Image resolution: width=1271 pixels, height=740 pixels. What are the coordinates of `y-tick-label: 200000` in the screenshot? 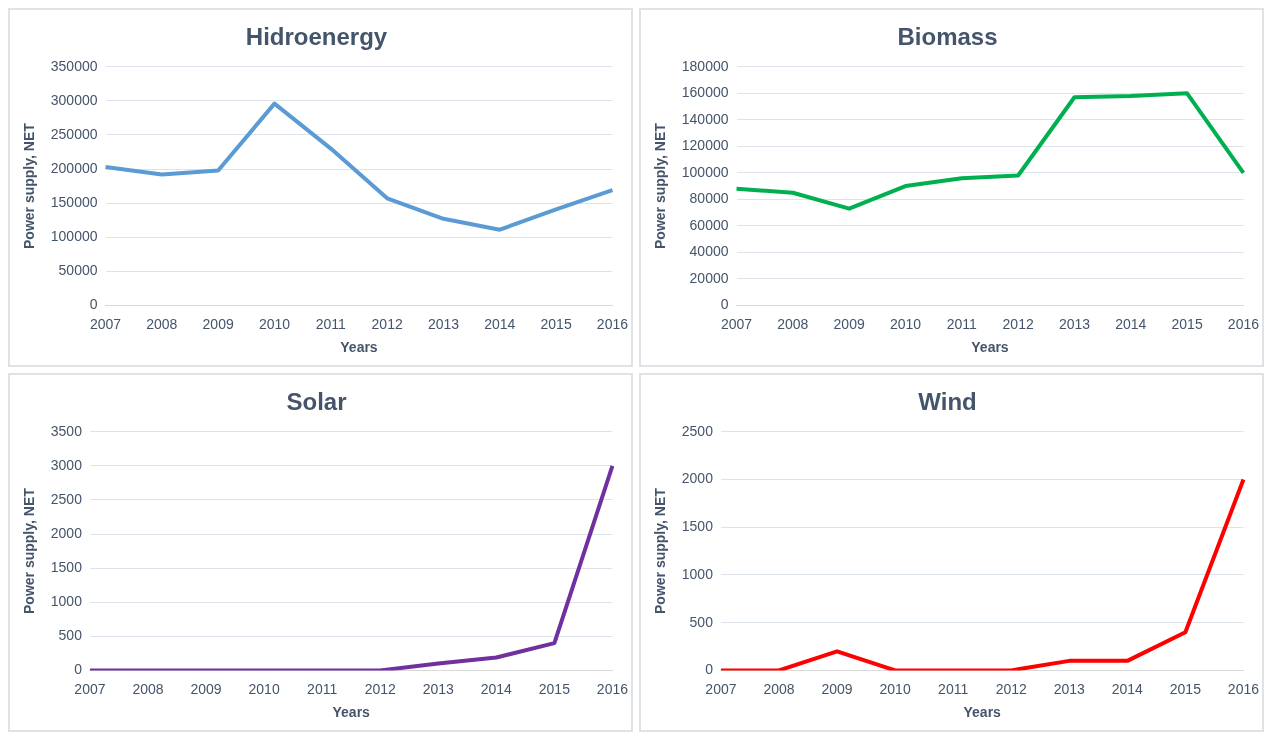 It's located at (74, 167).